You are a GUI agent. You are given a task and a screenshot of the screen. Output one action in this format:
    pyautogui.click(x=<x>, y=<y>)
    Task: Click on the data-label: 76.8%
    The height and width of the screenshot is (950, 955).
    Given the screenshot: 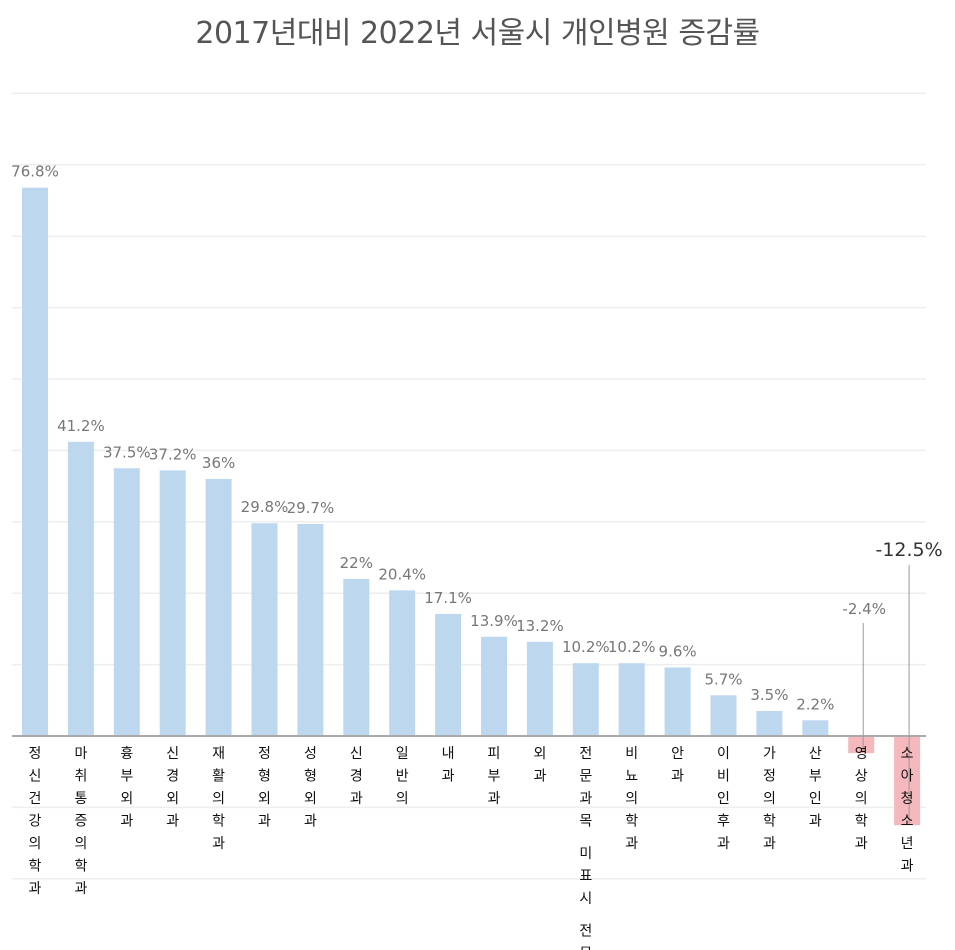 What is the action you would take?
    pyautogui.click(x=35, y=172)
    